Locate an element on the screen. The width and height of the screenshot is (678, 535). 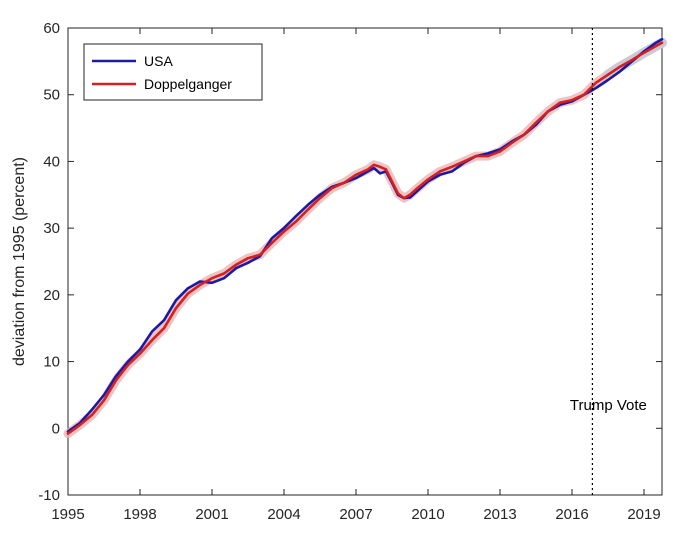
x-tick-label: 2001 is located at coordinates (211, 514).